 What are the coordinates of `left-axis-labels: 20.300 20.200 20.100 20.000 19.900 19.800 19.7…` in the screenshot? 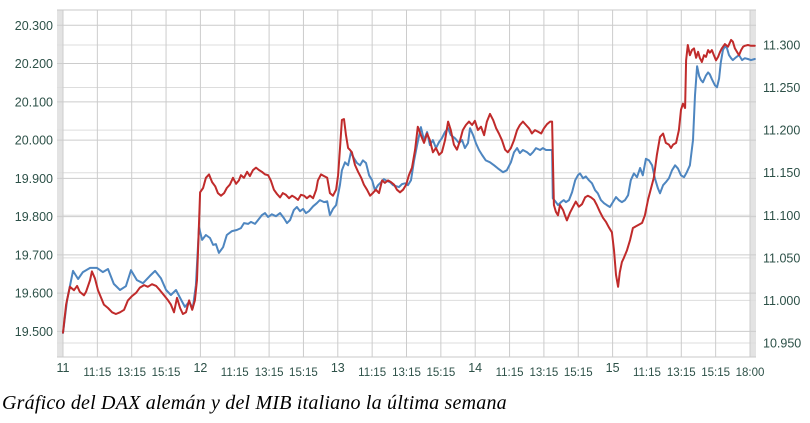 It's located at (34, 179).